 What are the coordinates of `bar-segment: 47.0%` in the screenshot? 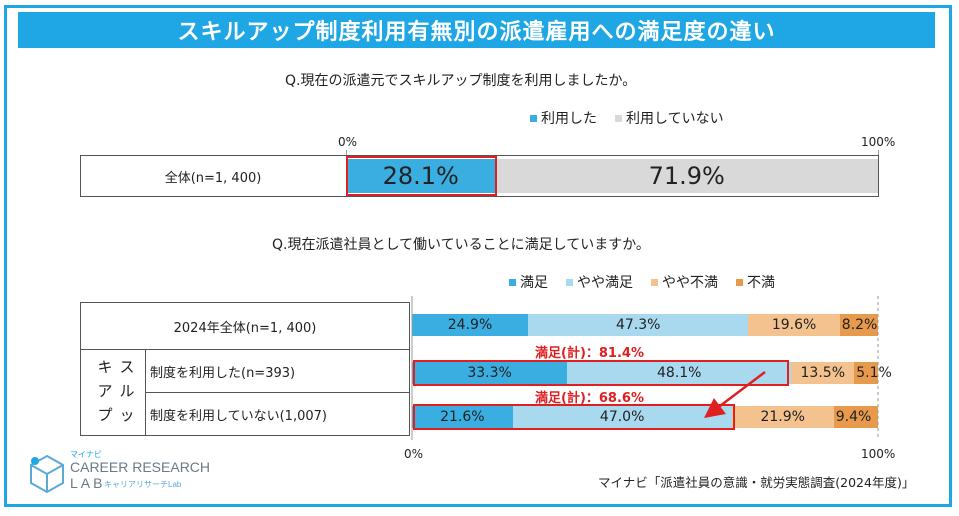 It's located at (622, 417).